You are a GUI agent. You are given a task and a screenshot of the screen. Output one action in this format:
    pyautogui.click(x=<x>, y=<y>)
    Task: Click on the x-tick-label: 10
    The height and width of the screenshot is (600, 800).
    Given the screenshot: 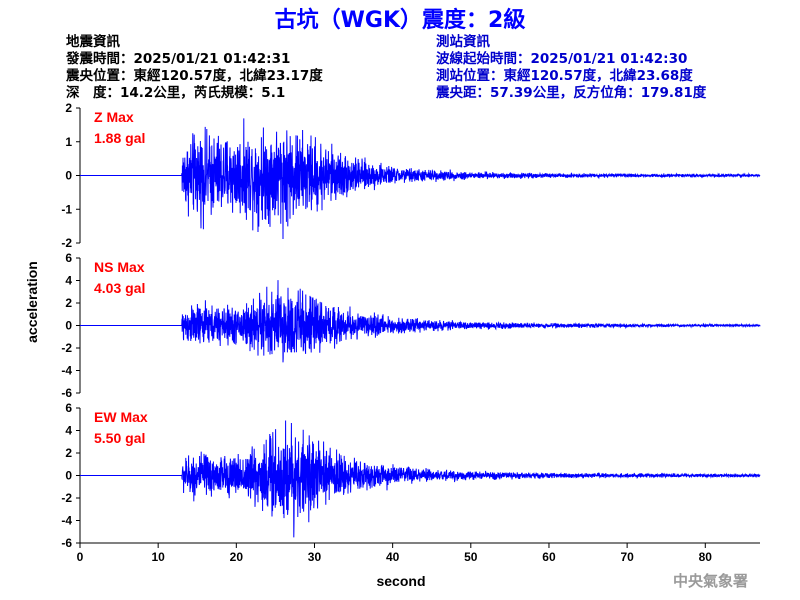 What is the action you would take?
    pyautogui.click(x=158, y=557)
    